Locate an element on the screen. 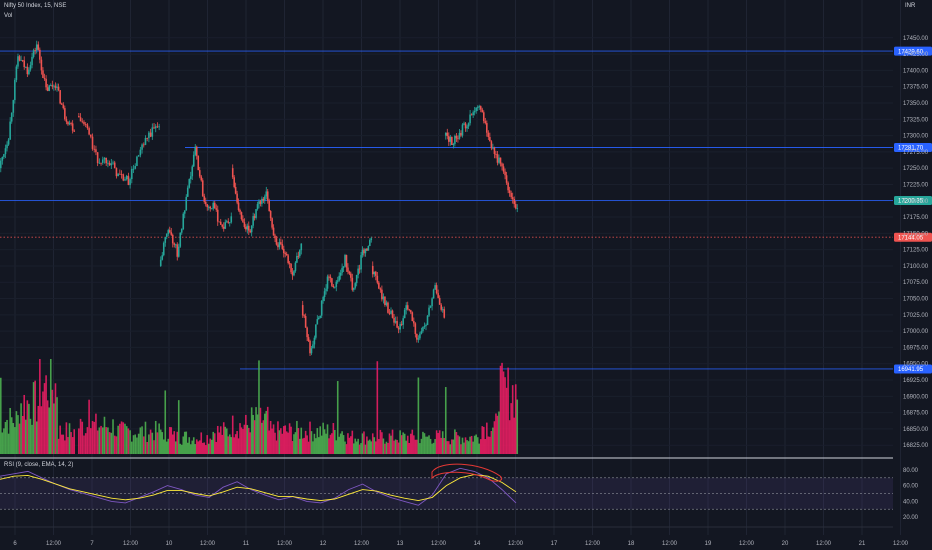 The image size is (932, 550). level-tag is located at coordinates (913, 237).